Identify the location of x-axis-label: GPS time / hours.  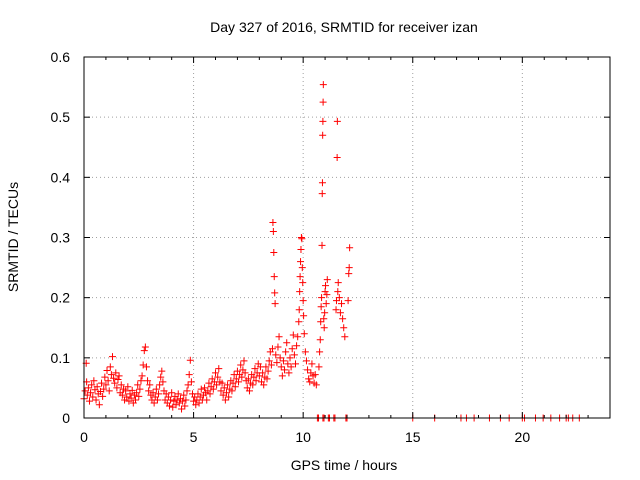
(344, 465).